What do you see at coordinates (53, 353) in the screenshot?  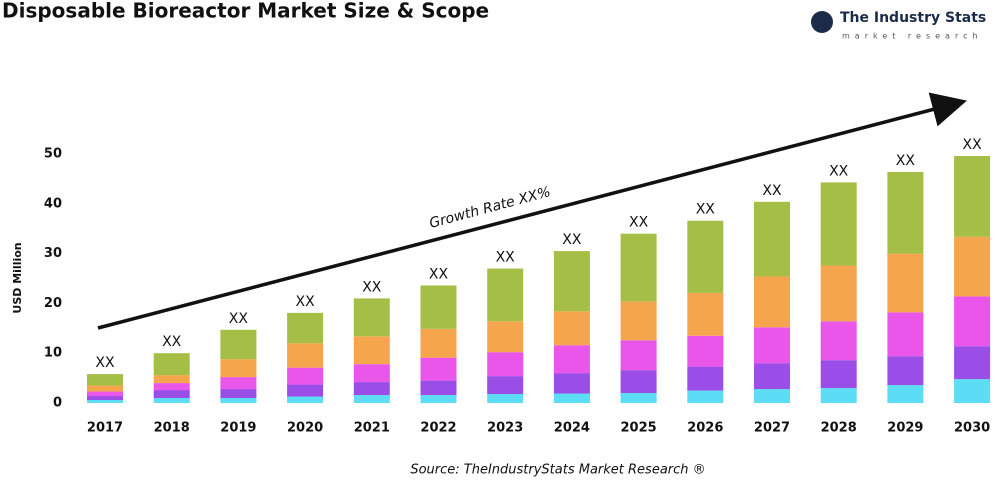 I see `y-tick-label: 10` at bounding box center [53, 353].